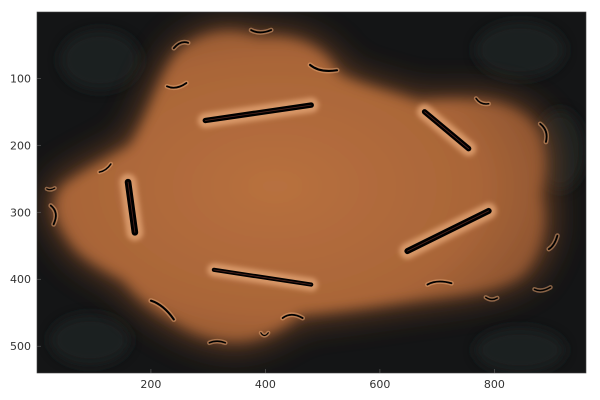  Describe the element at coordinates (20, 78) in the screenshot. I see `y-tick-label: 100` at that location.